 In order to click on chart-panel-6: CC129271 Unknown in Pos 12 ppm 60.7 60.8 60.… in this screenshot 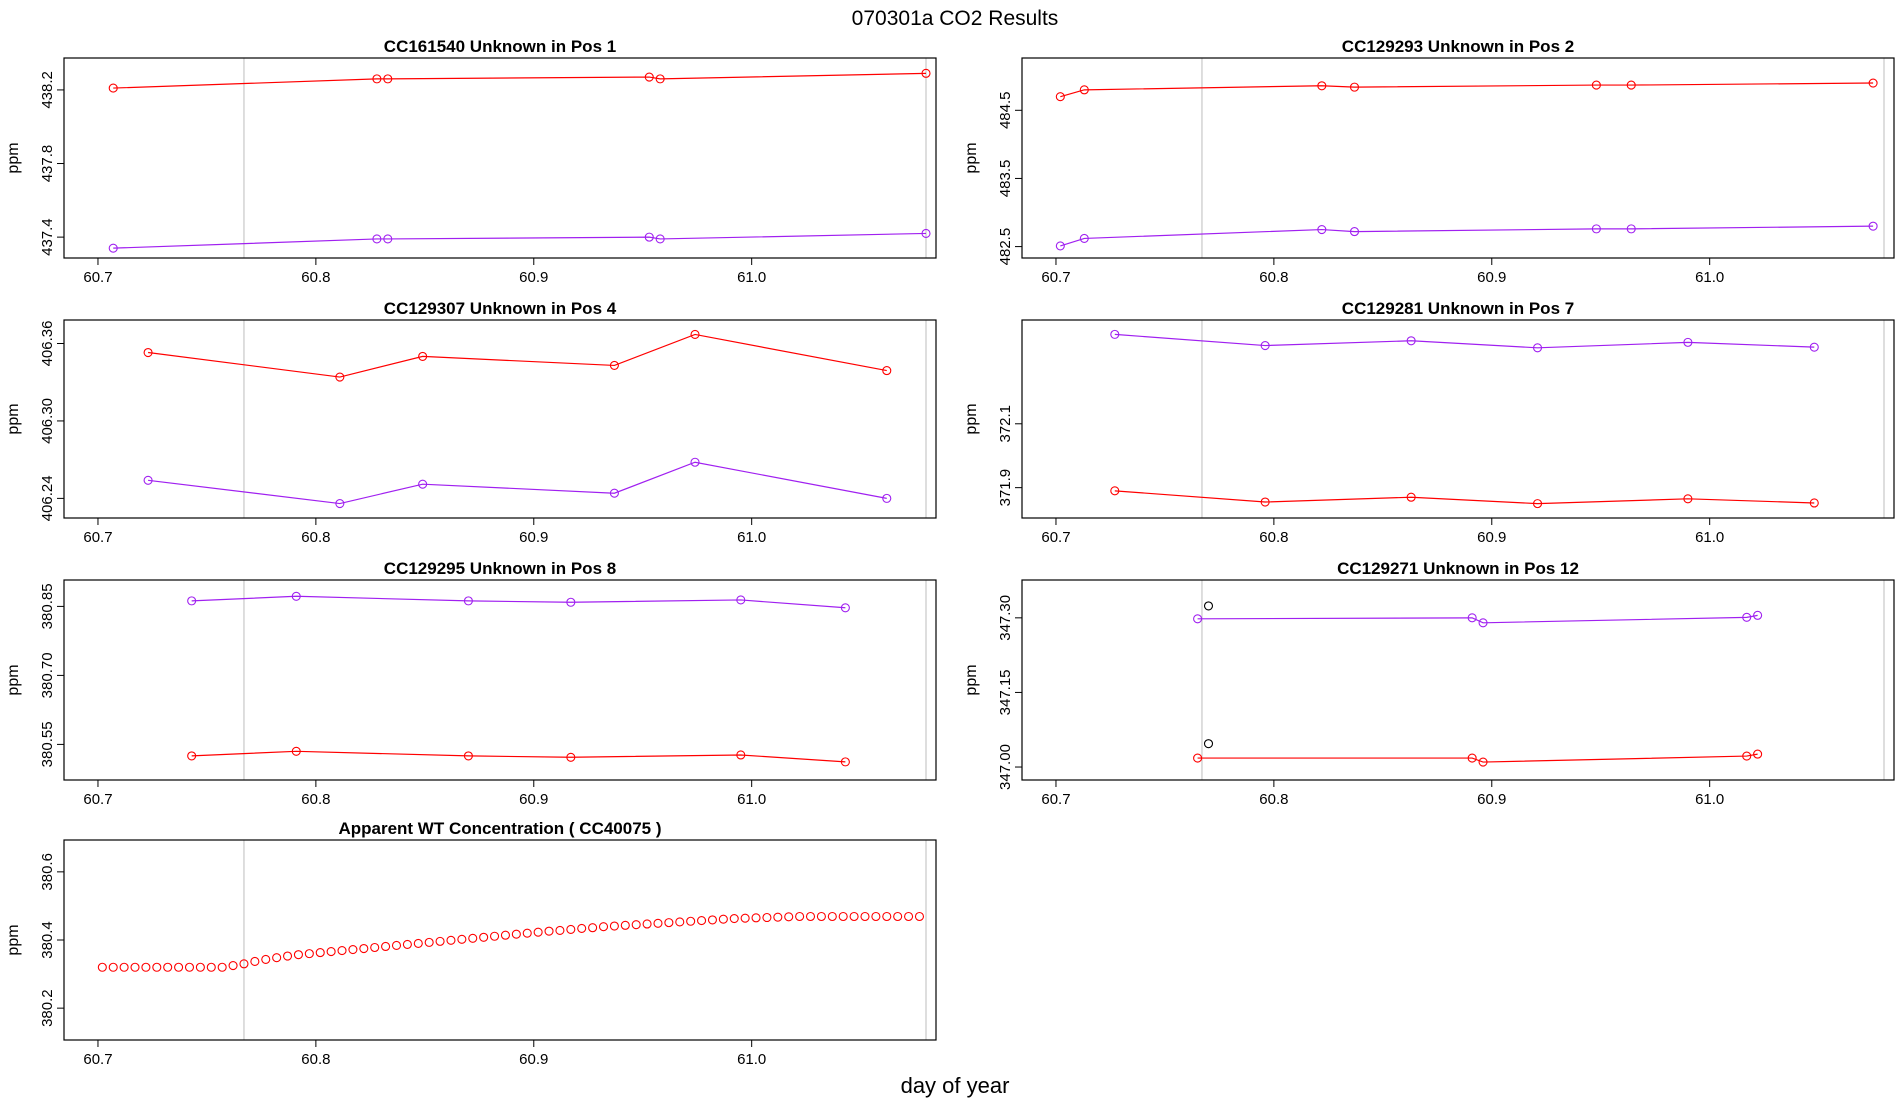, I will do `click(1429, 683)`.